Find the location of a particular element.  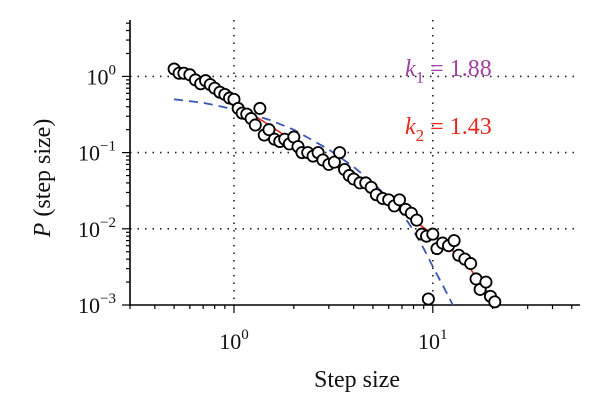

annotation-k1: k1 = 1.88 is located at coordinates (448, 71).